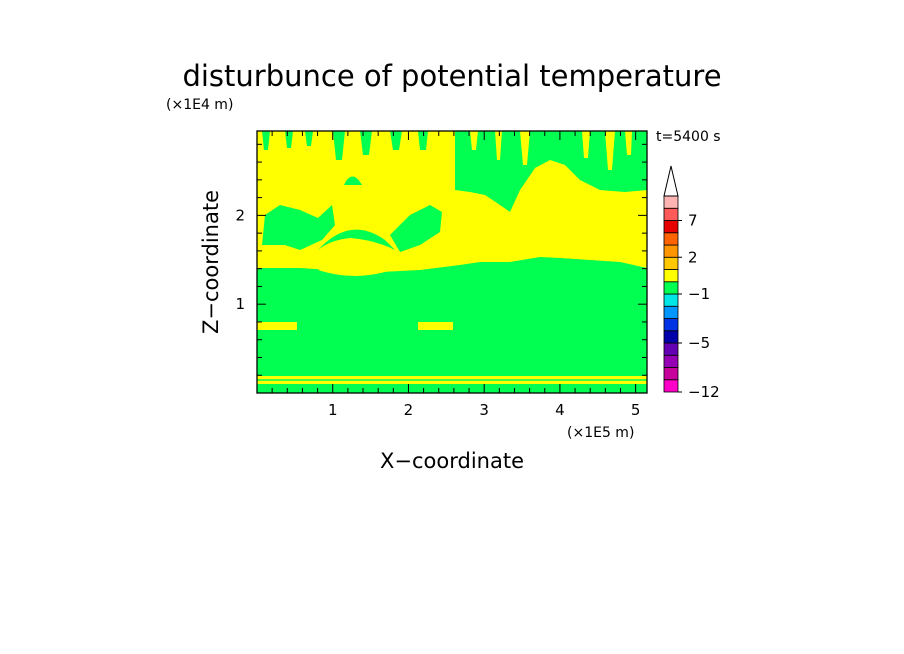 Image resolution: width=904 pixels, height=654 pixels. What do you see at coordinates (699, 294) in the screenshot?
I see `colorbar-label: −1` at bounding box center [699, 294].